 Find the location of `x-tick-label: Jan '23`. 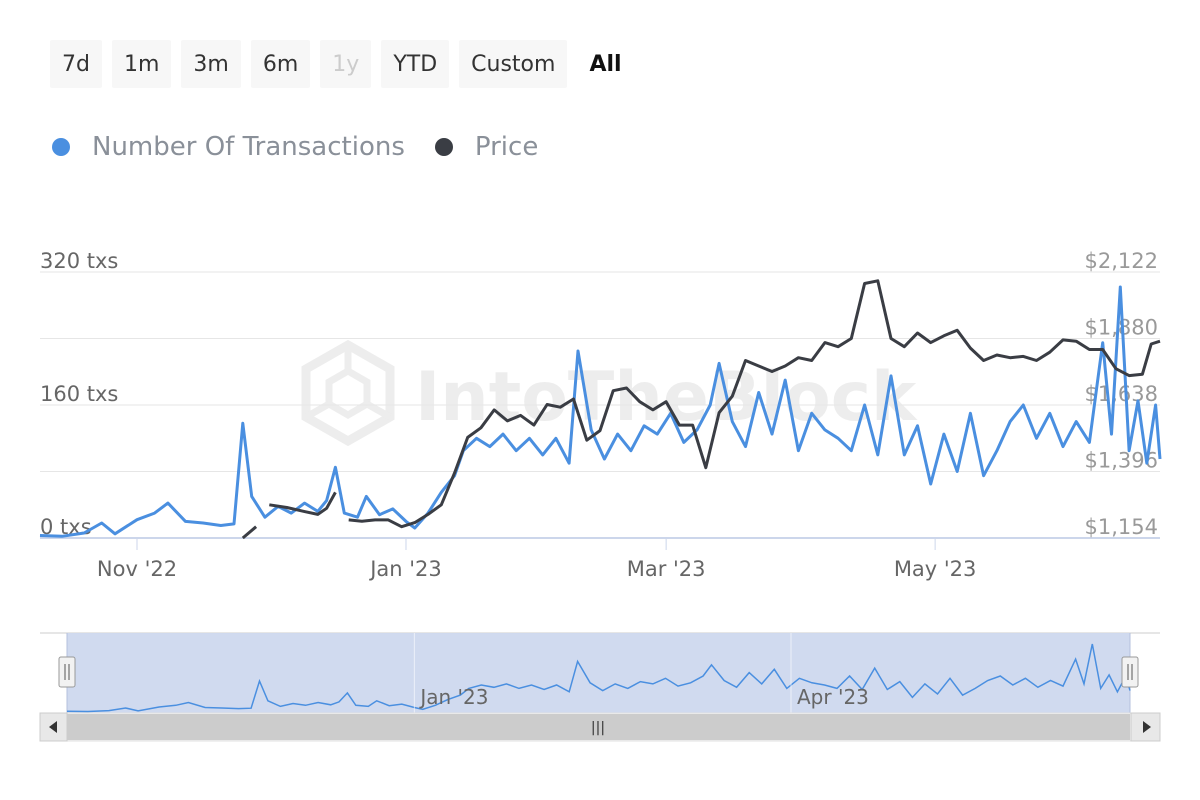

x-tick-label: Jan '23 is located at coordinates (405, 569).